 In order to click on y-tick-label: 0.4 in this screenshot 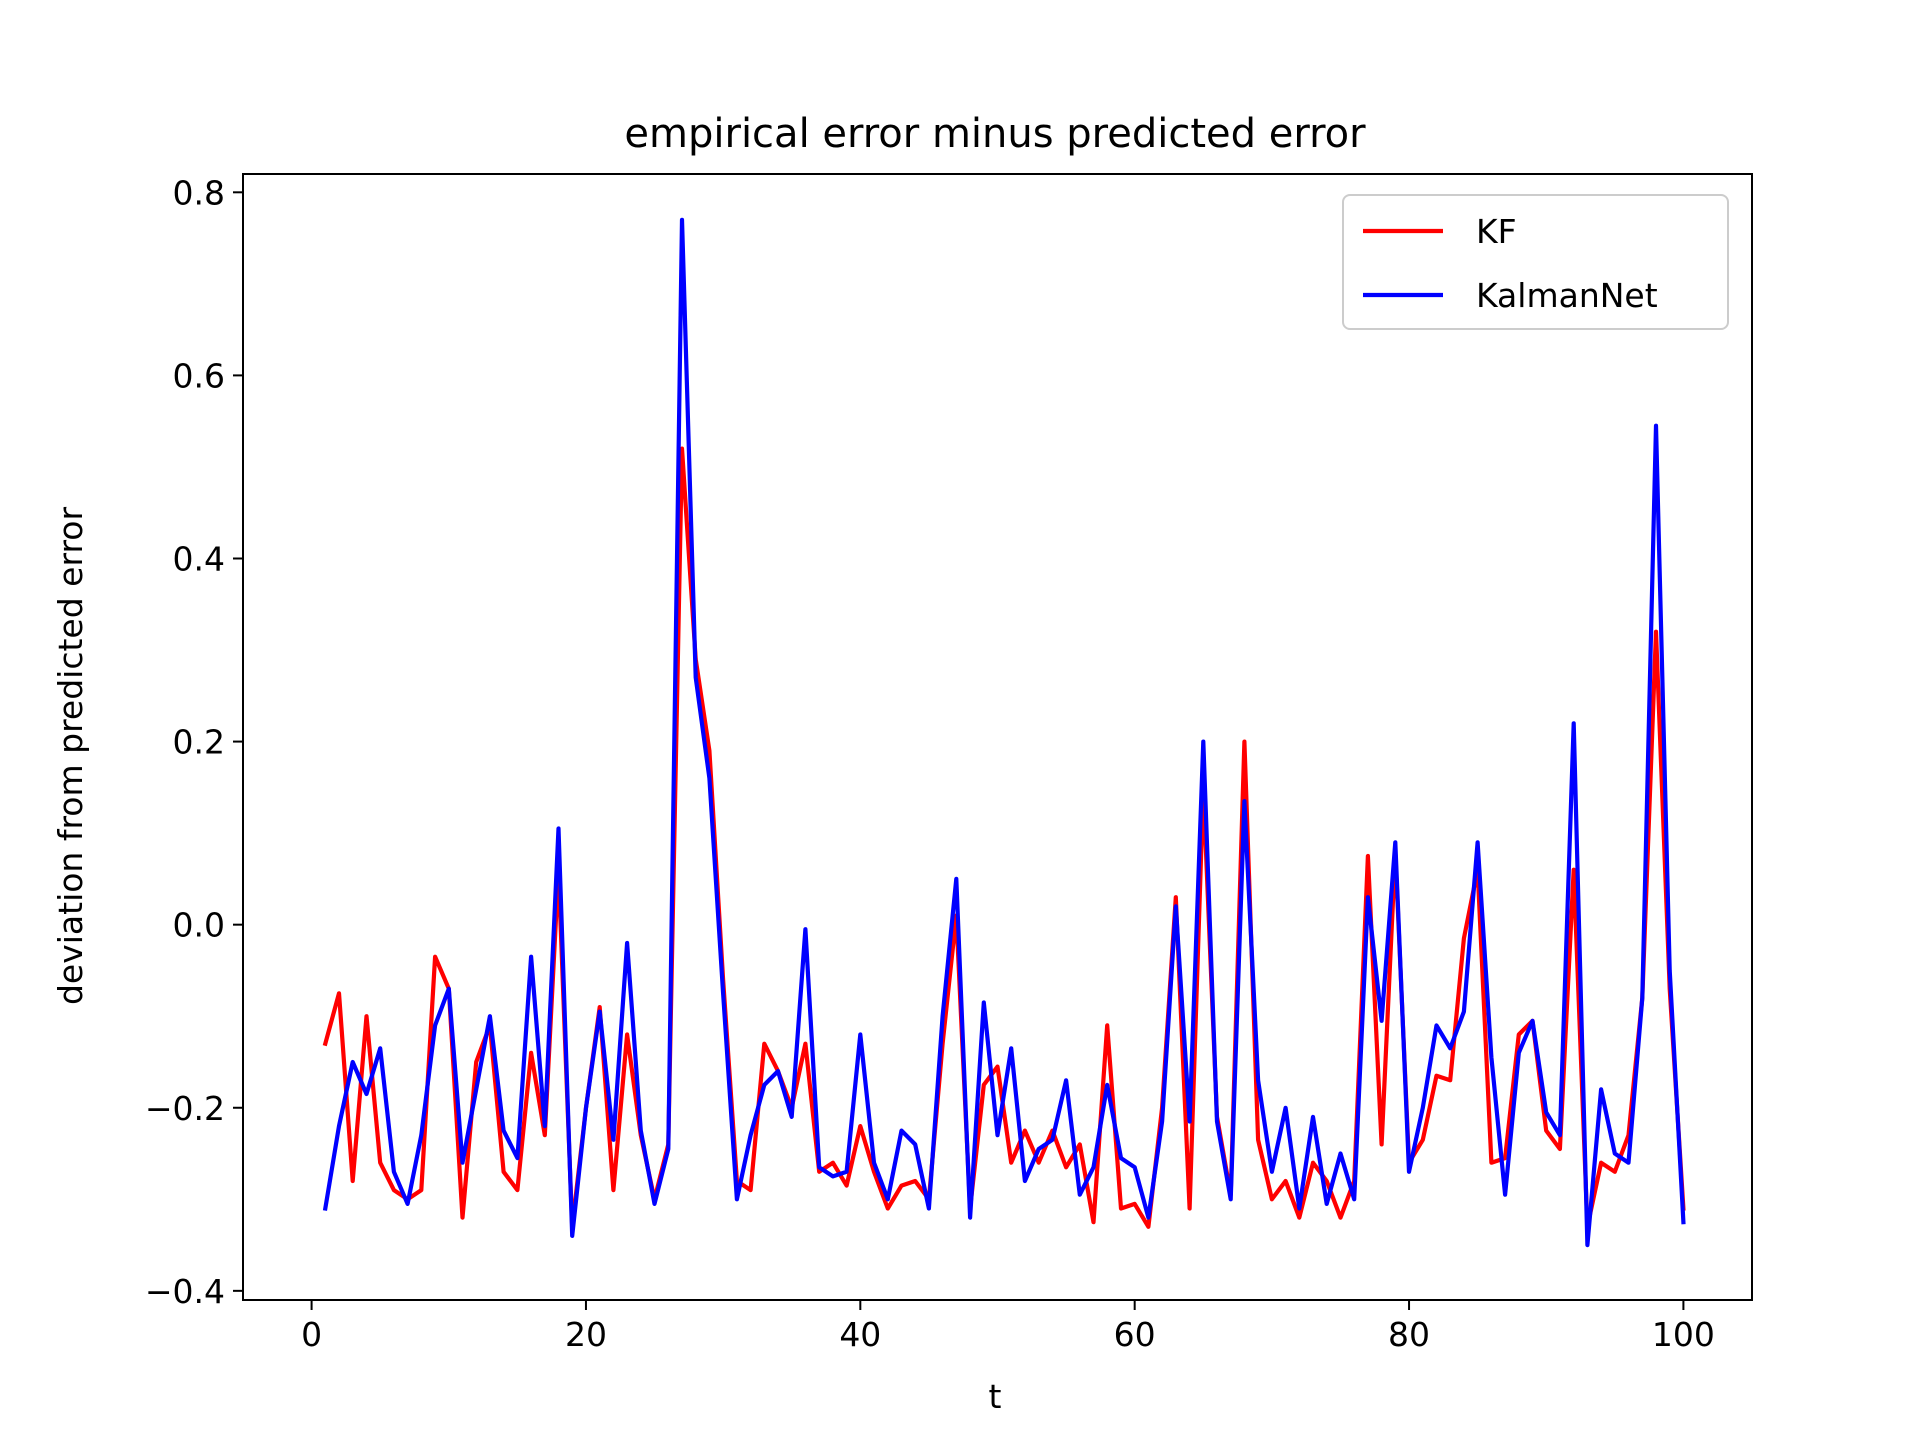, I will do `click(199, 558)`.